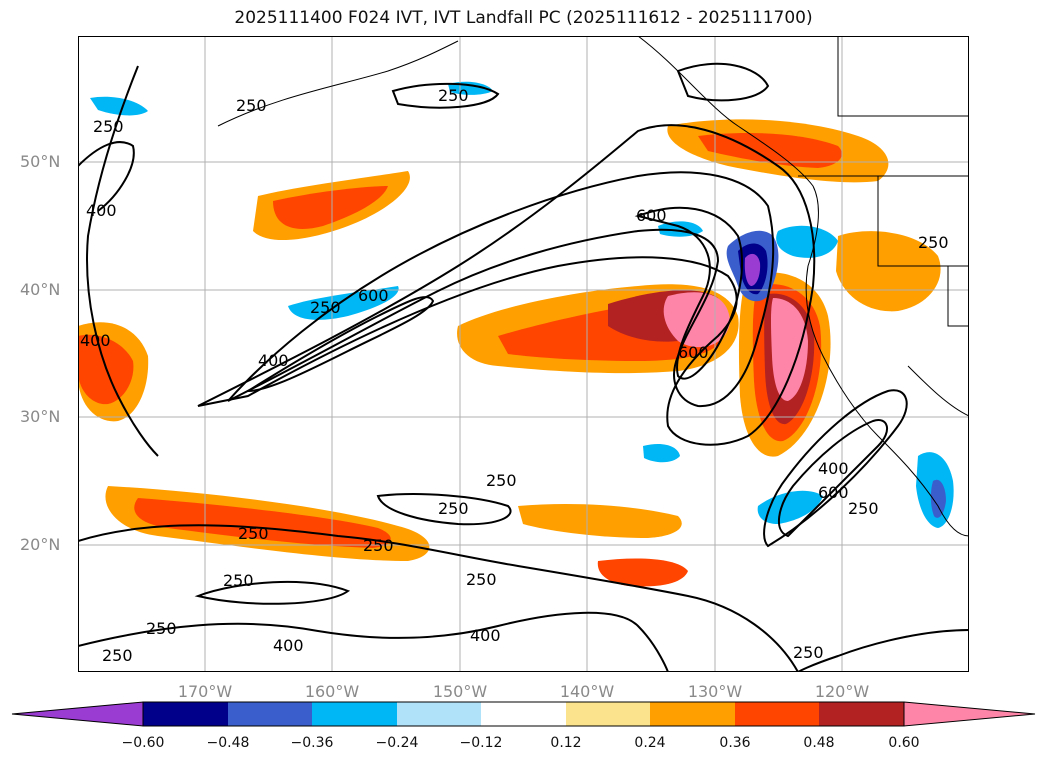 The image size is (1047, 765). What do you see at coordinates (122, 261) in the screenshot?
I see `contour-400-west` at bounding box center [122, 261].